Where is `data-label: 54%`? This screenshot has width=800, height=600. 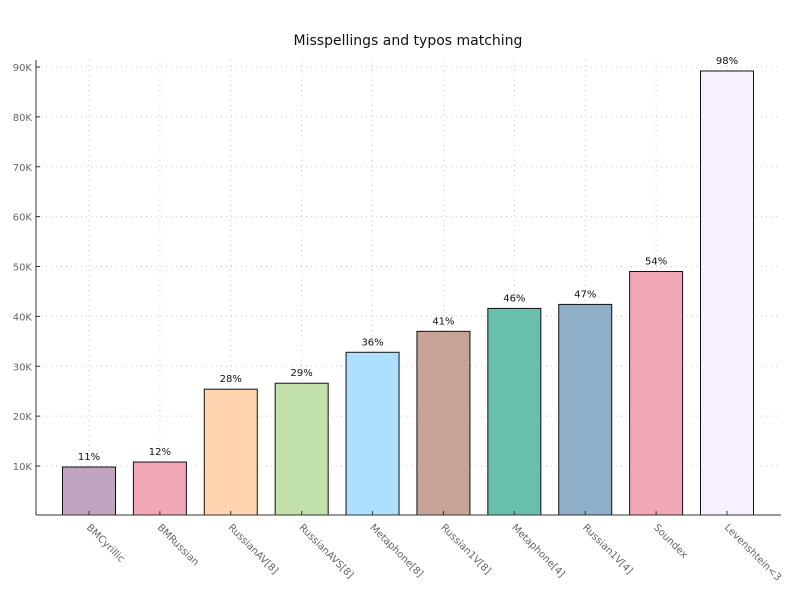 data-label: 54% is located at coordinates (656, 261).